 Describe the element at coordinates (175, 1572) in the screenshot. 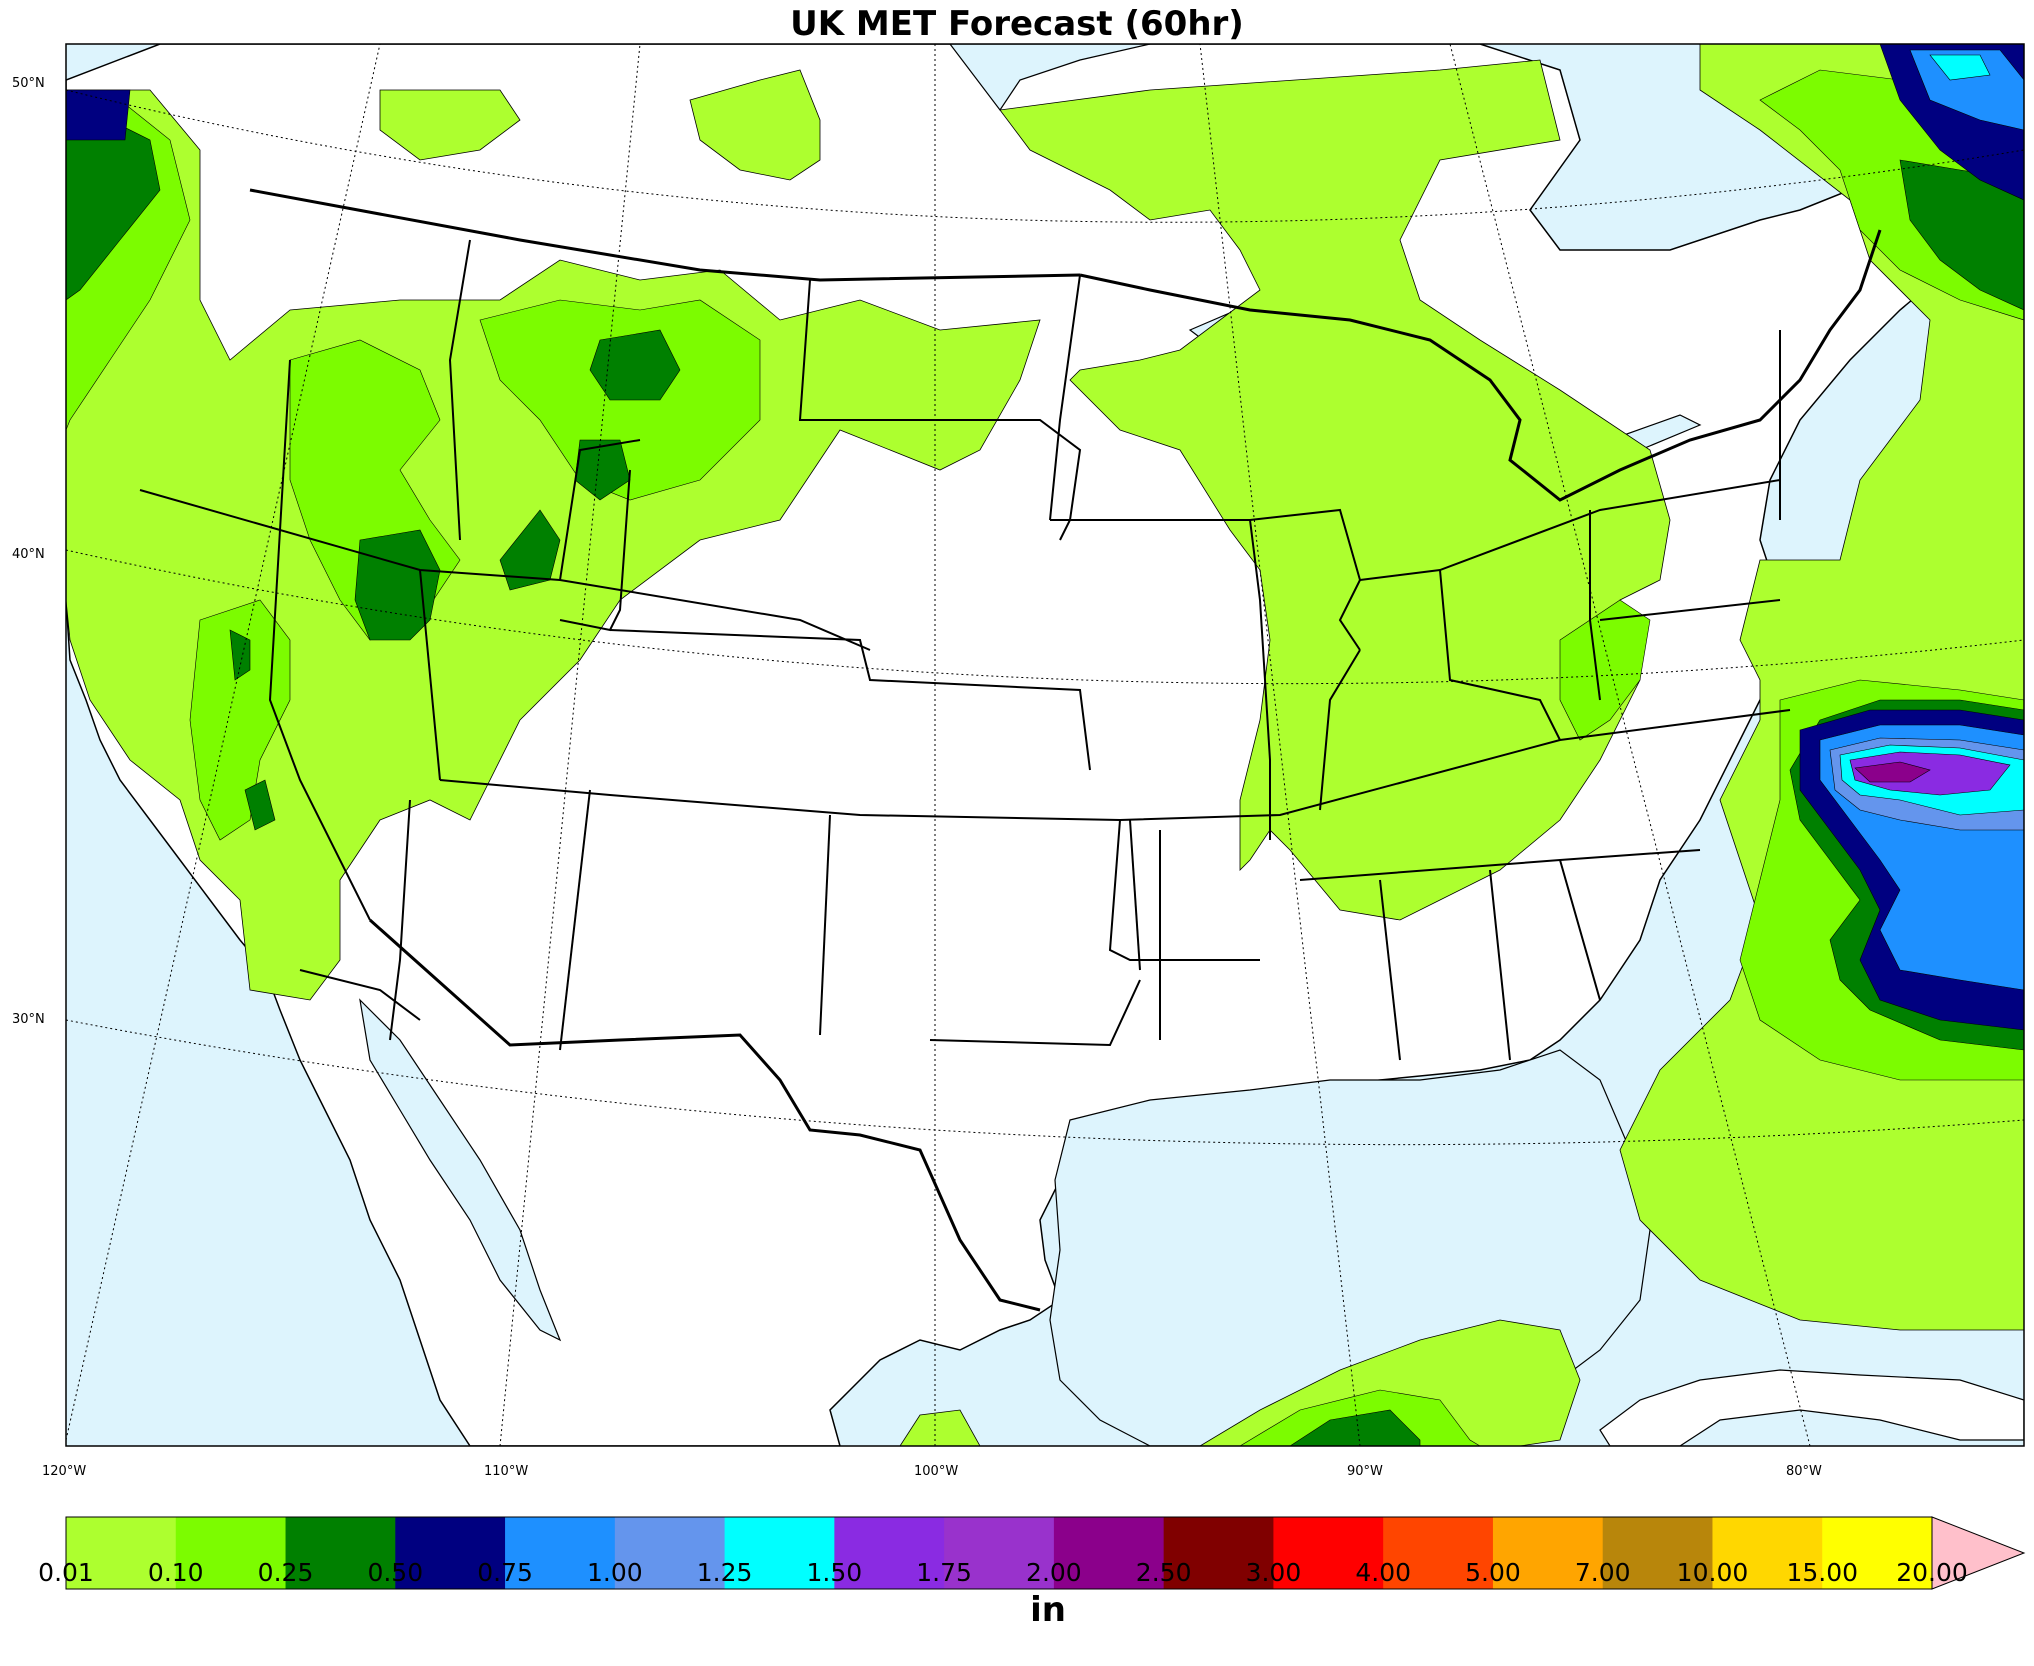

I see `colorbar-tick-label: 0.10` at that location.